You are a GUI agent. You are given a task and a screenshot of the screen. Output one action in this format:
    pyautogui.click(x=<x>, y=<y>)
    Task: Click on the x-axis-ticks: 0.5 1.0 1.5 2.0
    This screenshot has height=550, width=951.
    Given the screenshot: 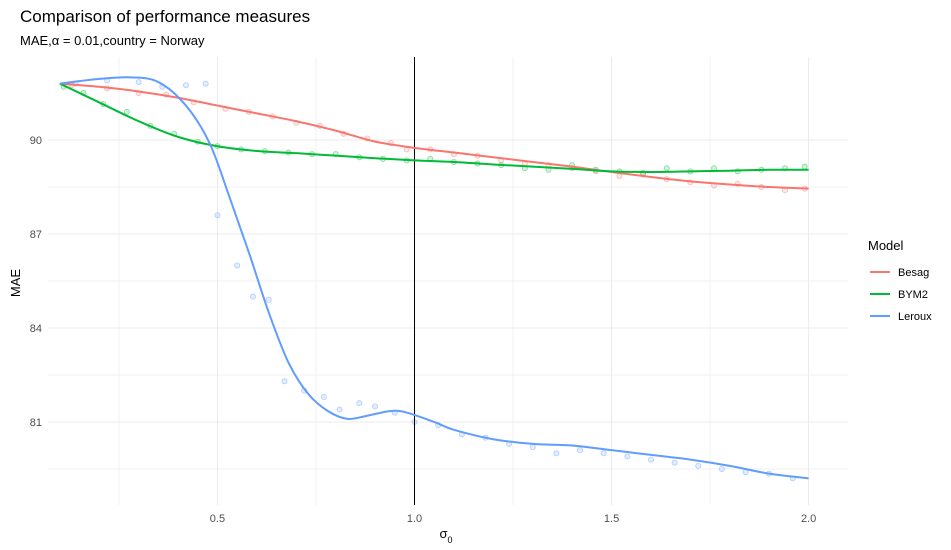 What is the action you would take?
    pyautogui.click(x=513, y=519)
    